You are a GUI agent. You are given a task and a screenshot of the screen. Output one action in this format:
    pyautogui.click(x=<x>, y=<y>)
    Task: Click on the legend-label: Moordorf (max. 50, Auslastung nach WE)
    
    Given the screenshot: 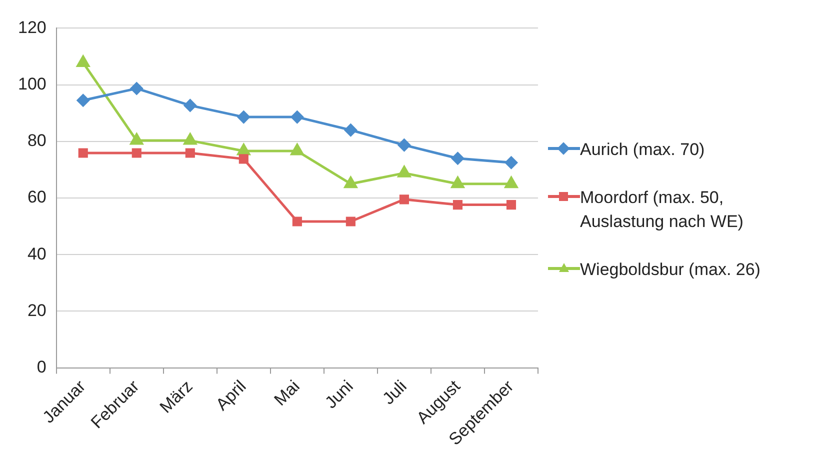 What is the action you would take?
    pyautogui.click(x=662, y=210)
    